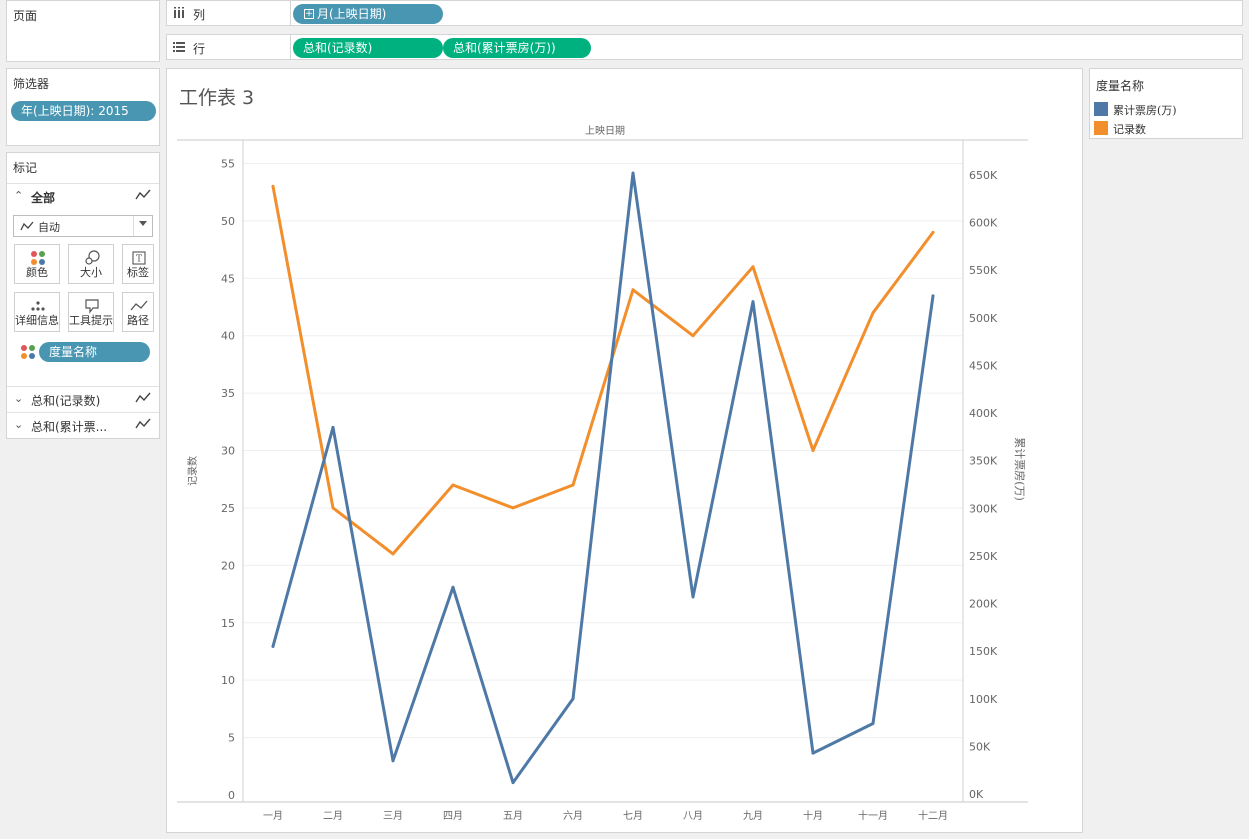 This screenshot has height=839, width=1249. What do you see at coordinates (228, 393) in the screenshot?
I see `left-tick-label: 35` at bounding box center [228, 393].